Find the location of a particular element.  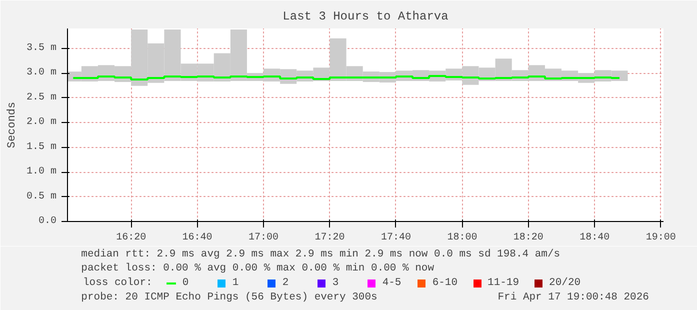

x-tick-label: 16:20 is located at coordinates (131, 238).